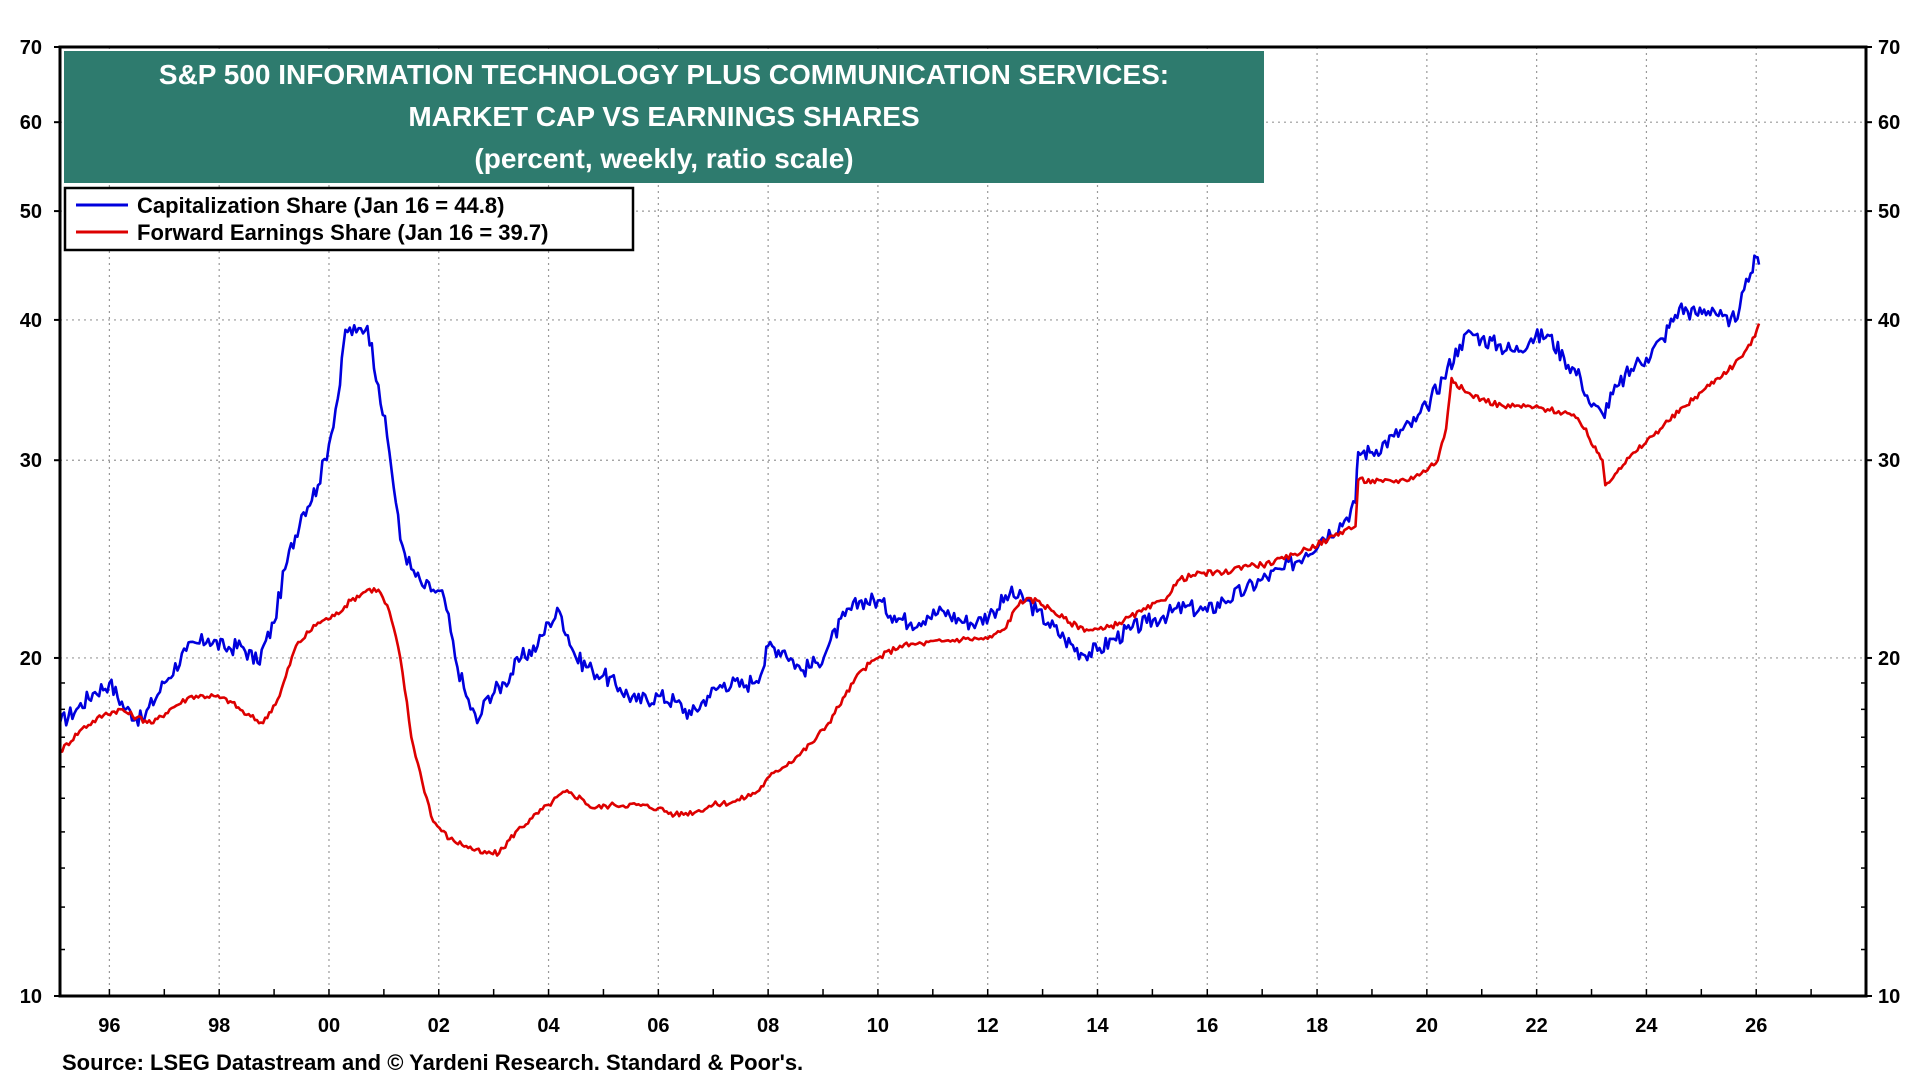 The width and height of the screenshot is (1920, 1080). I want to click on y-tick-label-right: 10, so click(1889, 997).